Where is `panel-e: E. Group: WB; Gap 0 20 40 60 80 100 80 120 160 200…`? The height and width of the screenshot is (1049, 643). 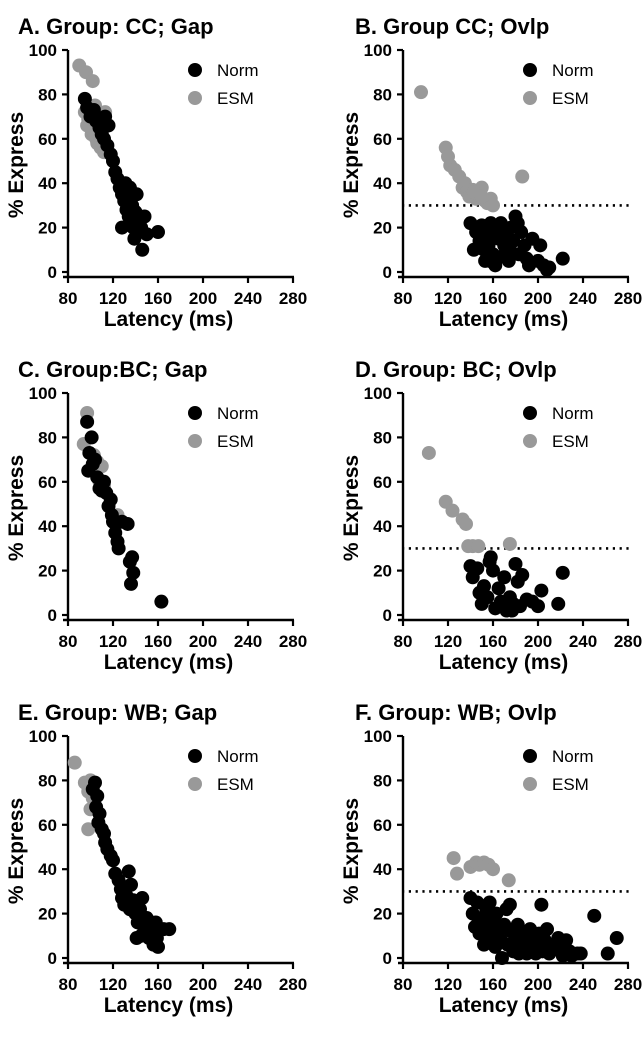
panel-e: E. Group: WB; Gap 0 20 40 60 80 100 80 120 160 200… is located at coordinates (156, 858).